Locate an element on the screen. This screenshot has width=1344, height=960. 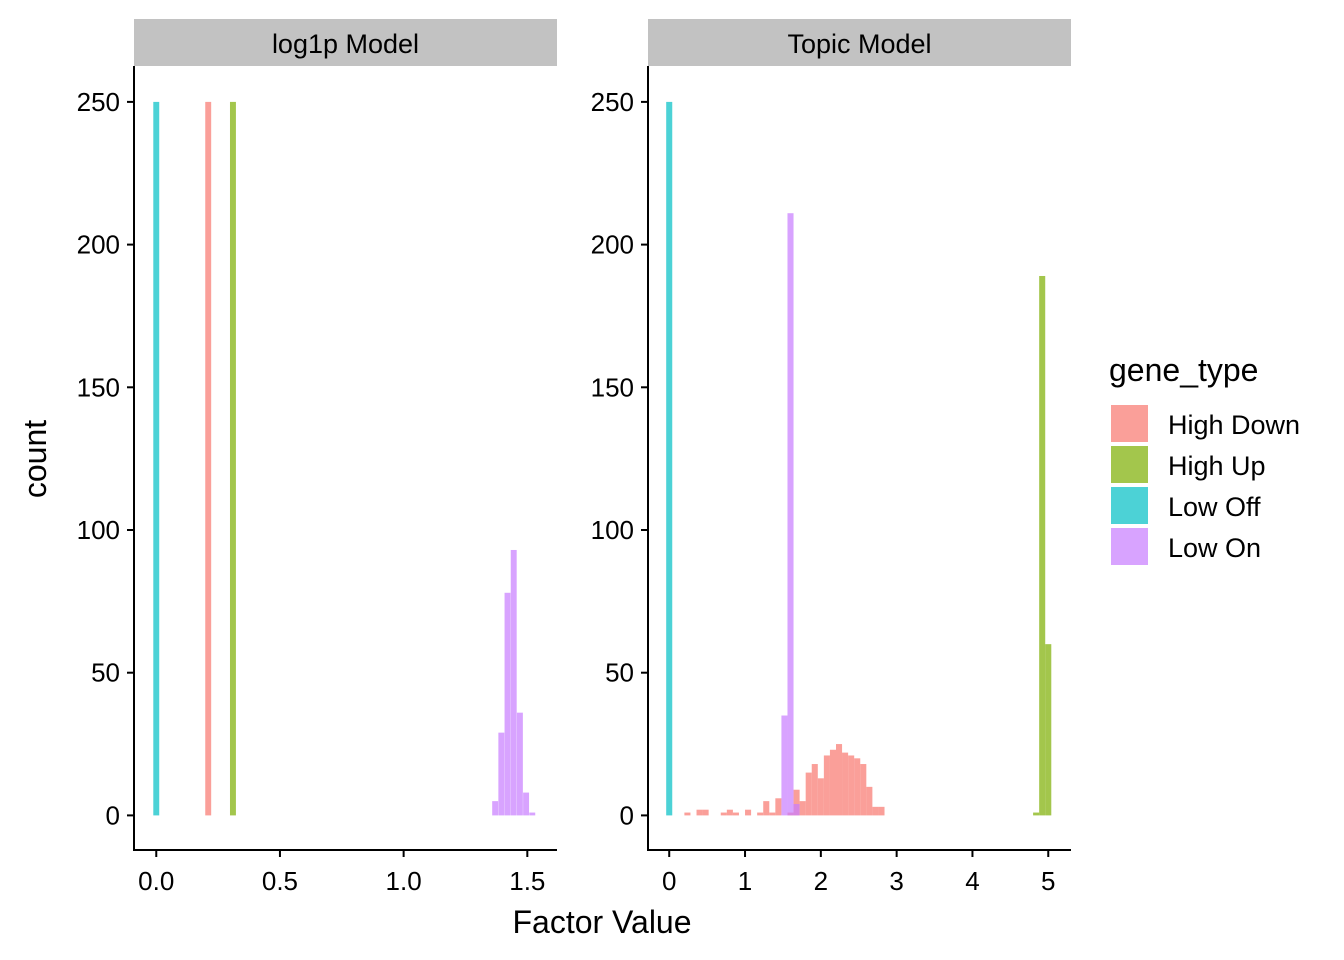
legend-label: High Up is located at coordinates (1217, 466).